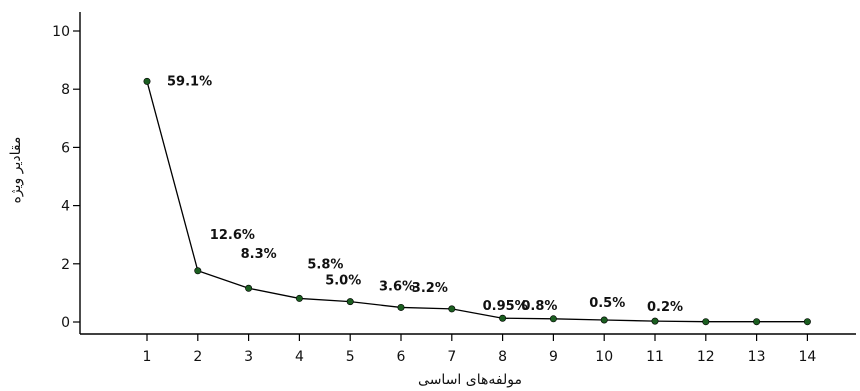 The image size is (860, 391). Describe the element at coordinates (553, 357) in the screenshot. I see `x-tick-label: 9` at that location.